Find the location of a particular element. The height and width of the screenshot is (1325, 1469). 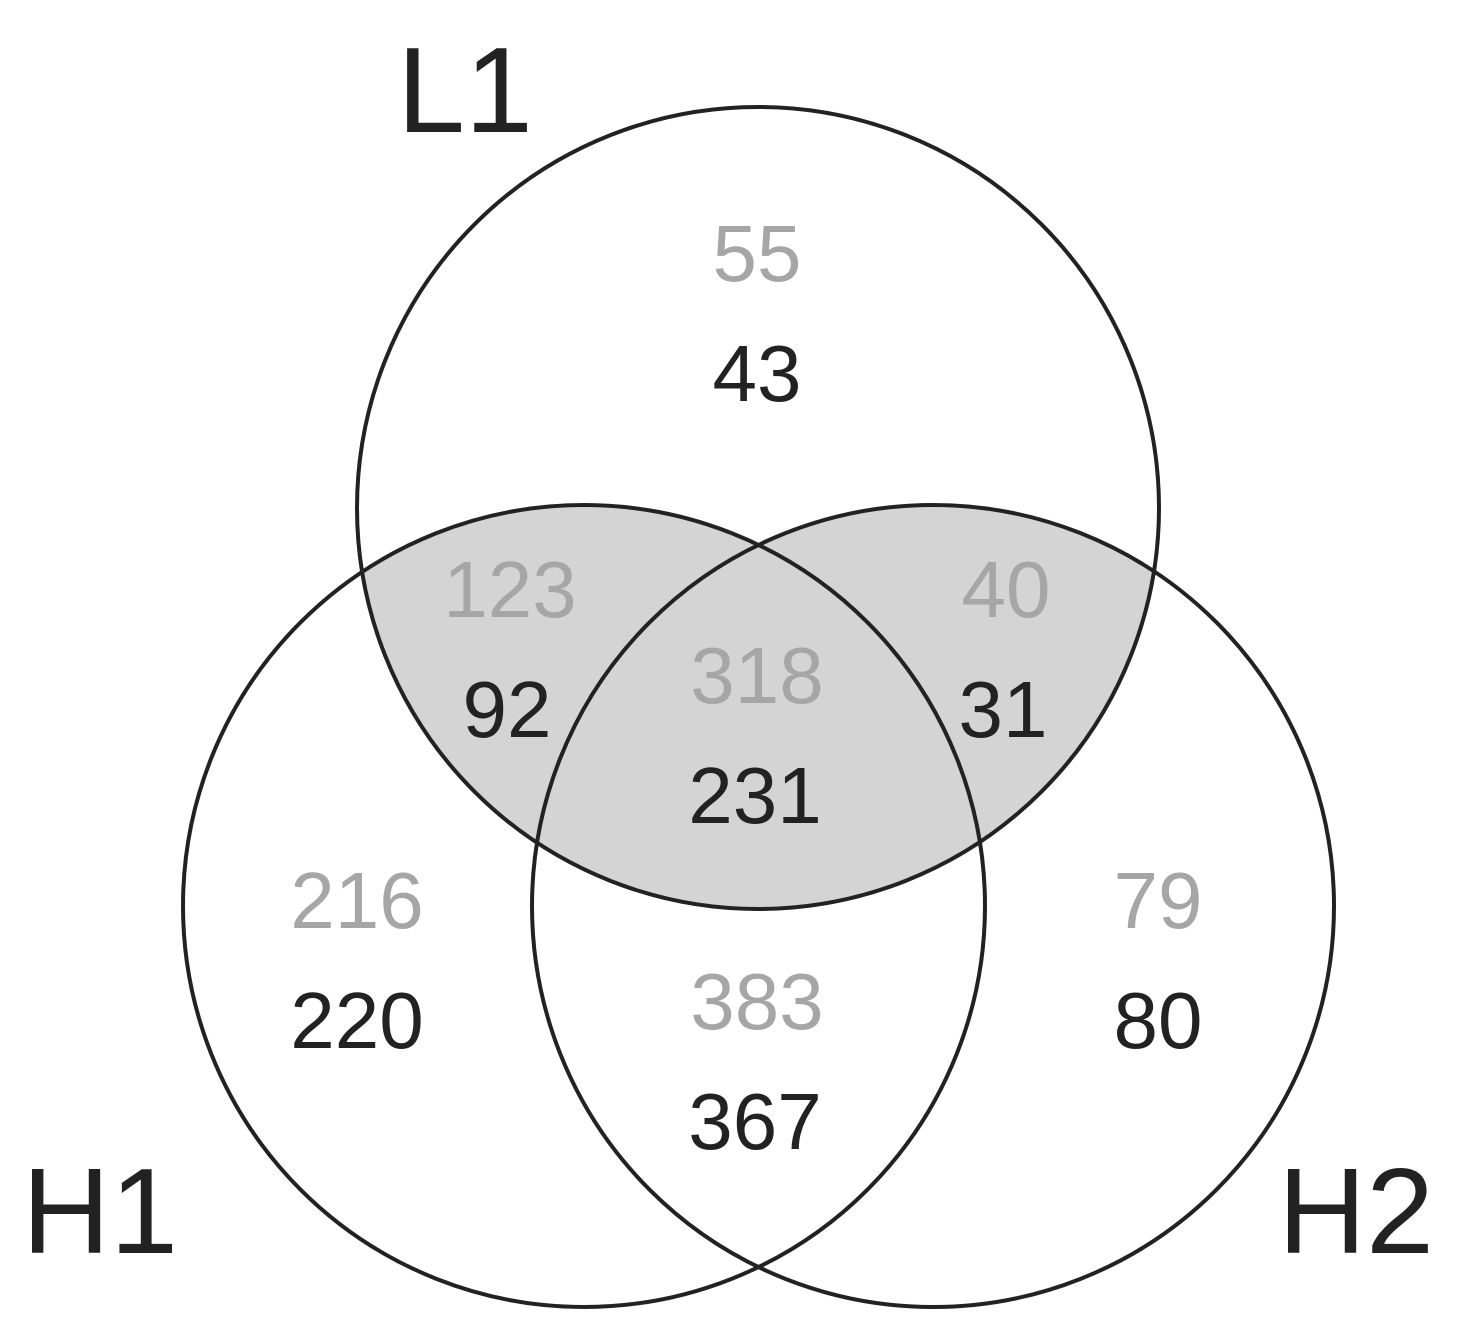

count-all-three-black: 231 is located at coordinates (754, 795).